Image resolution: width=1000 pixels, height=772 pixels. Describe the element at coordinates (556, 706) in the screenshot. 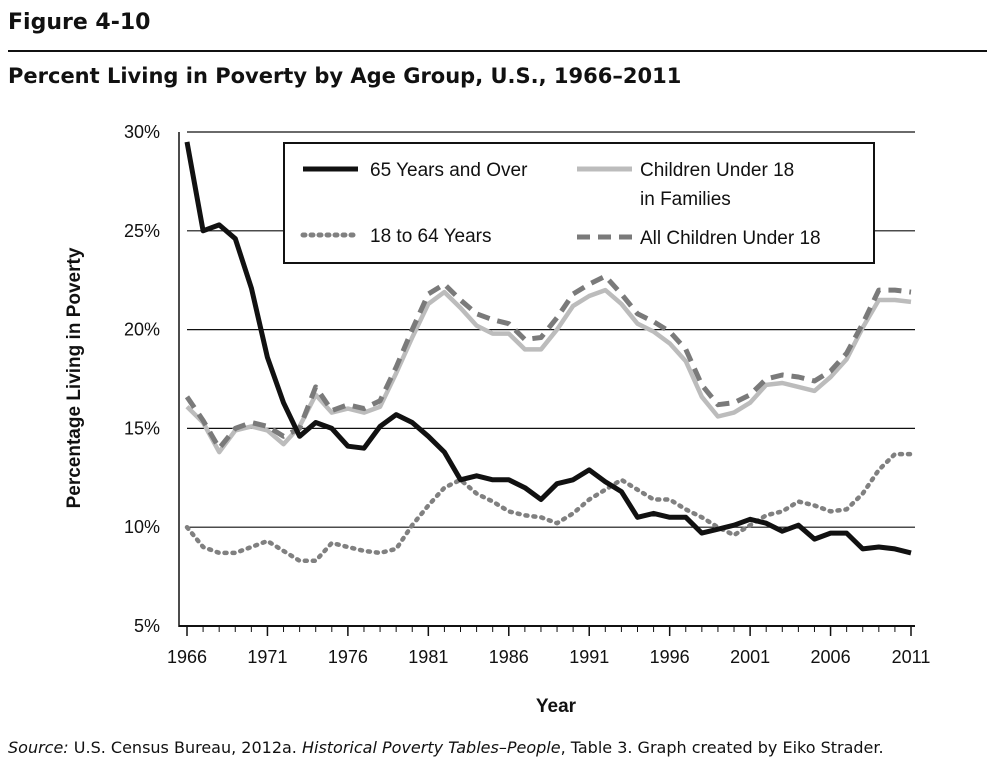

I see `x-axis-label: Year` at that location.